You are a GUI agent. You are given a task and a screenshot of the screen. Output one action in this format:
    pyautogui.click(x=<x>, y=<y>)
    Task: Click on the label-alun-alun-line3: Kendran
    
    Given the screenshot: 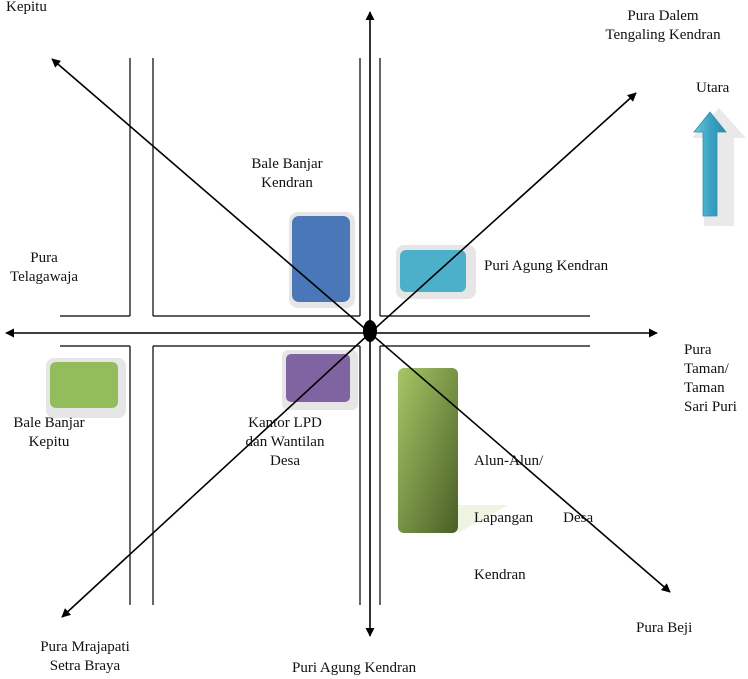 What is the action you would take?
    pyautogui.click(x=500, y=575)
    